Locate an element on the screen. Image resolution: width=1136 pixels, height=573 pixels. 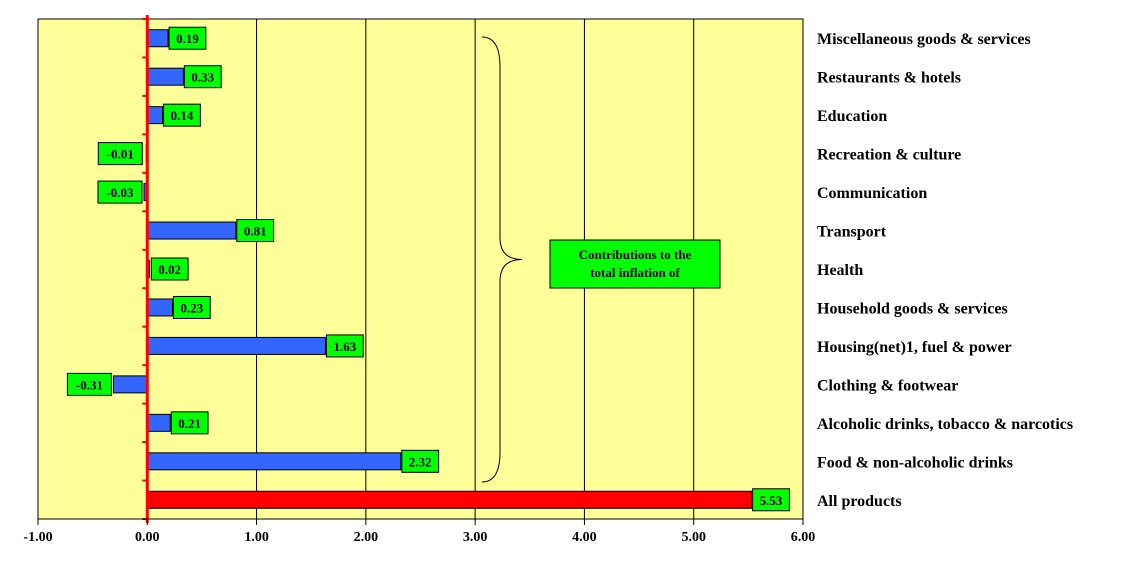
data-label-4: -0.03 is located at coordinates (120, 192).